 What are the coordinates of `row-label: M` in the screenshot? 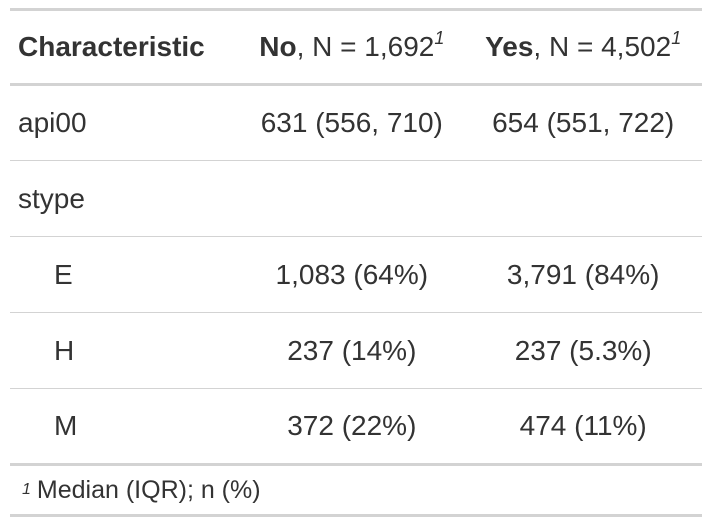 It's located at (66, 425).